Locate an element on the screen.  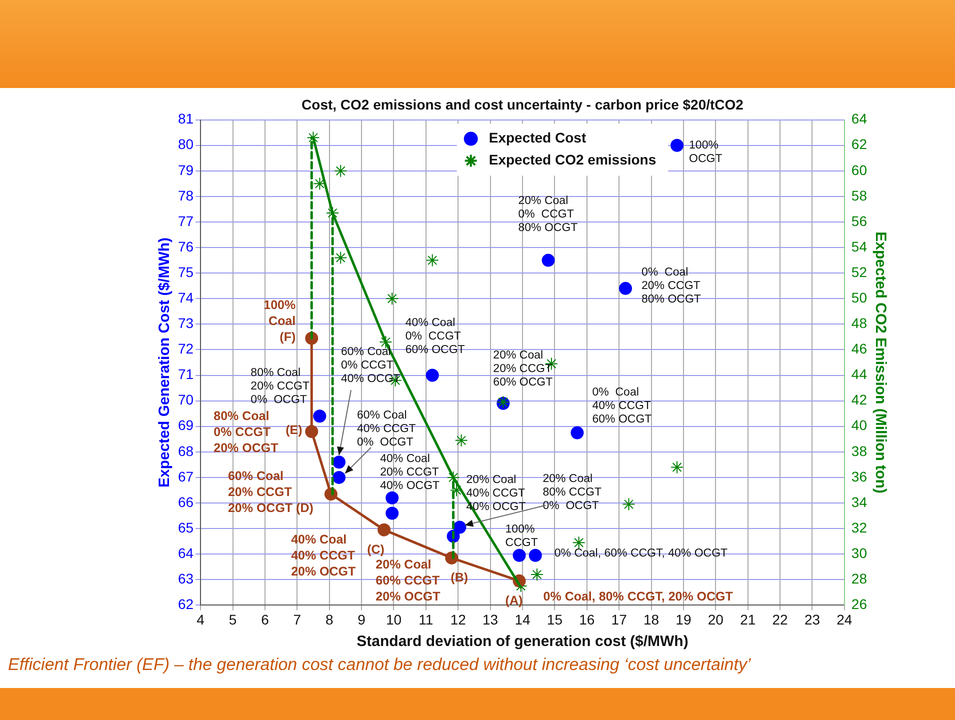
x-tick-label: 17 is located at coordinates (619, 619).